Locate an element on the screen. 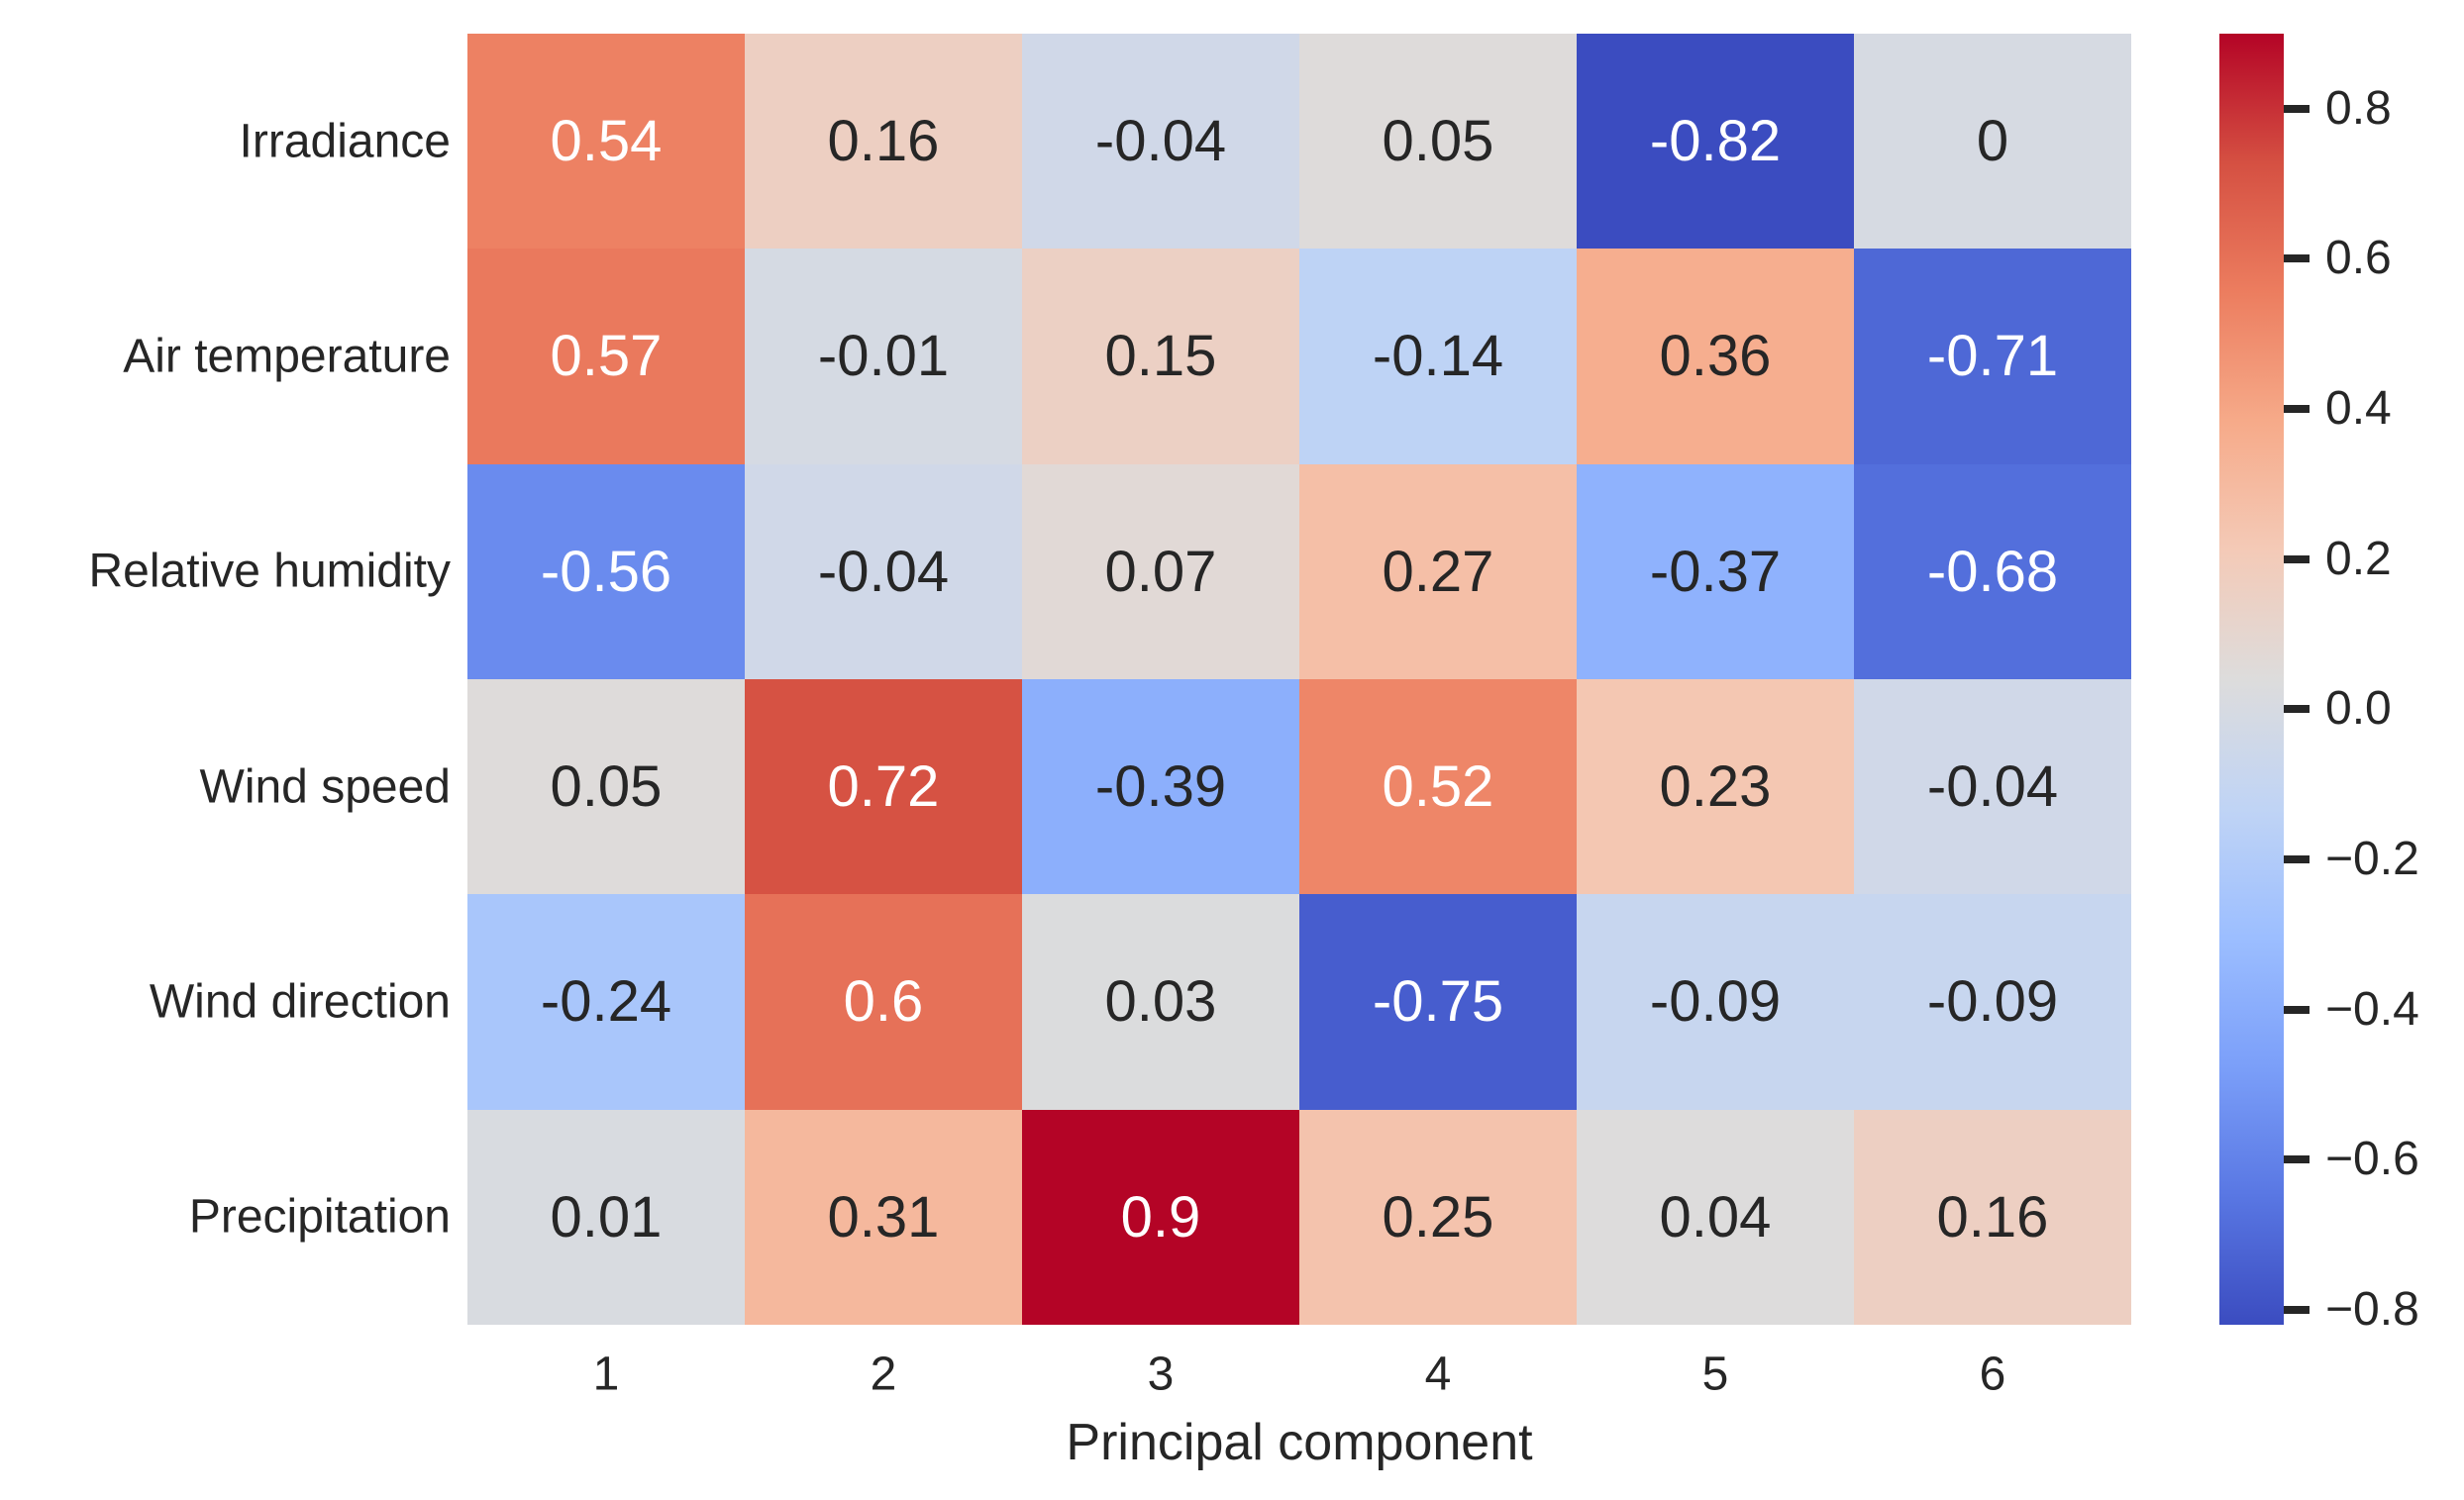 This screenshot has height=1500, width=2464. colorbar-tick-label: 0.2 is located at coordinates (2358, 558).